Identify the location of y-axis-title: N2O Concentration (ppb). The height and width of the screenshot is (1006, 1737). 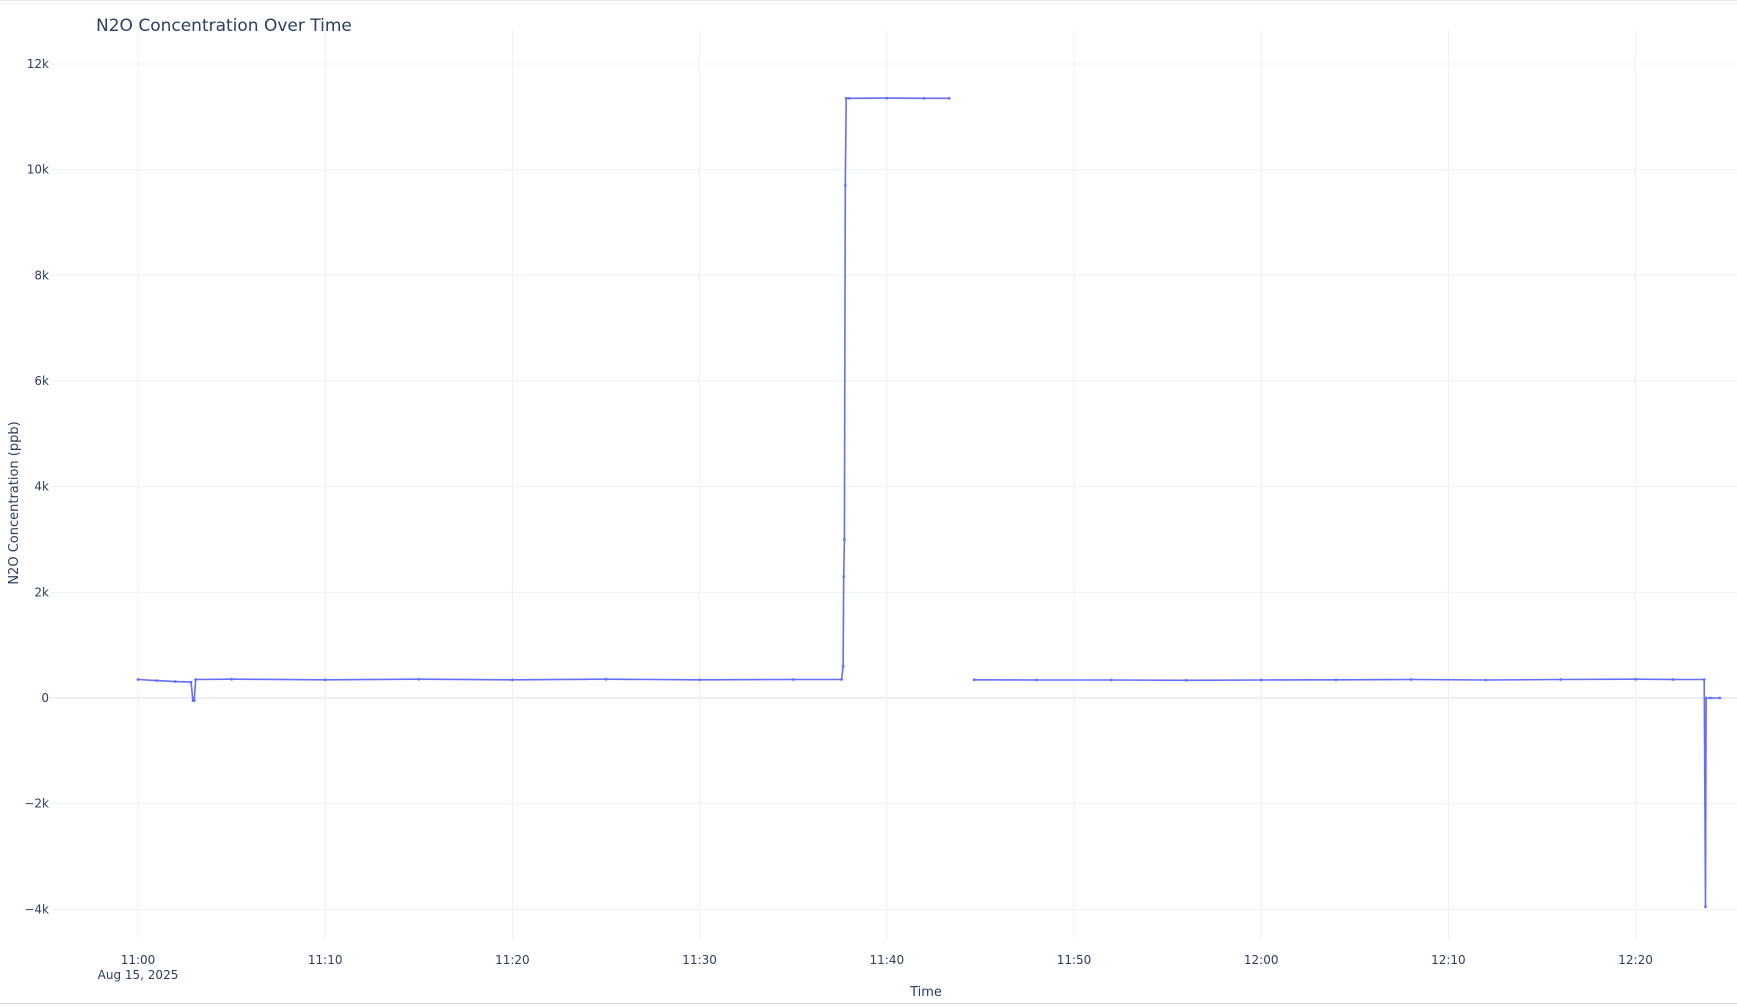
(14, 502).